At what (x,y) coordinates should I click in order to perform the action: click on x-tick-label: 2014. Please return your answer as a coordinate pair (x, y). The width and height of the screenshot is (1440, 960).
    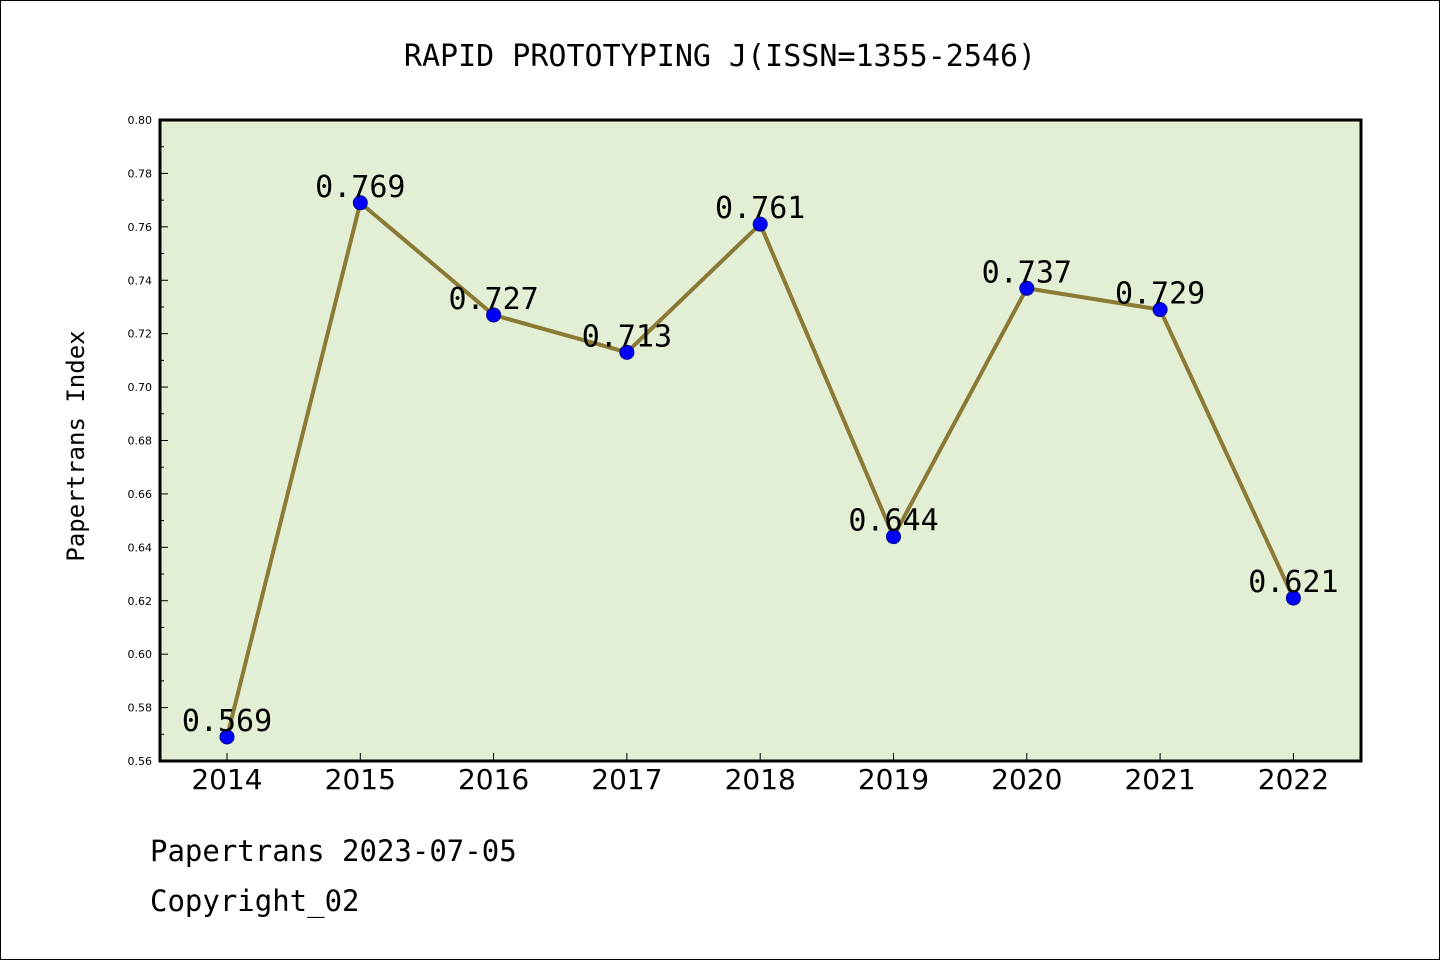
    Looking at the image, I should click on (226, 779).